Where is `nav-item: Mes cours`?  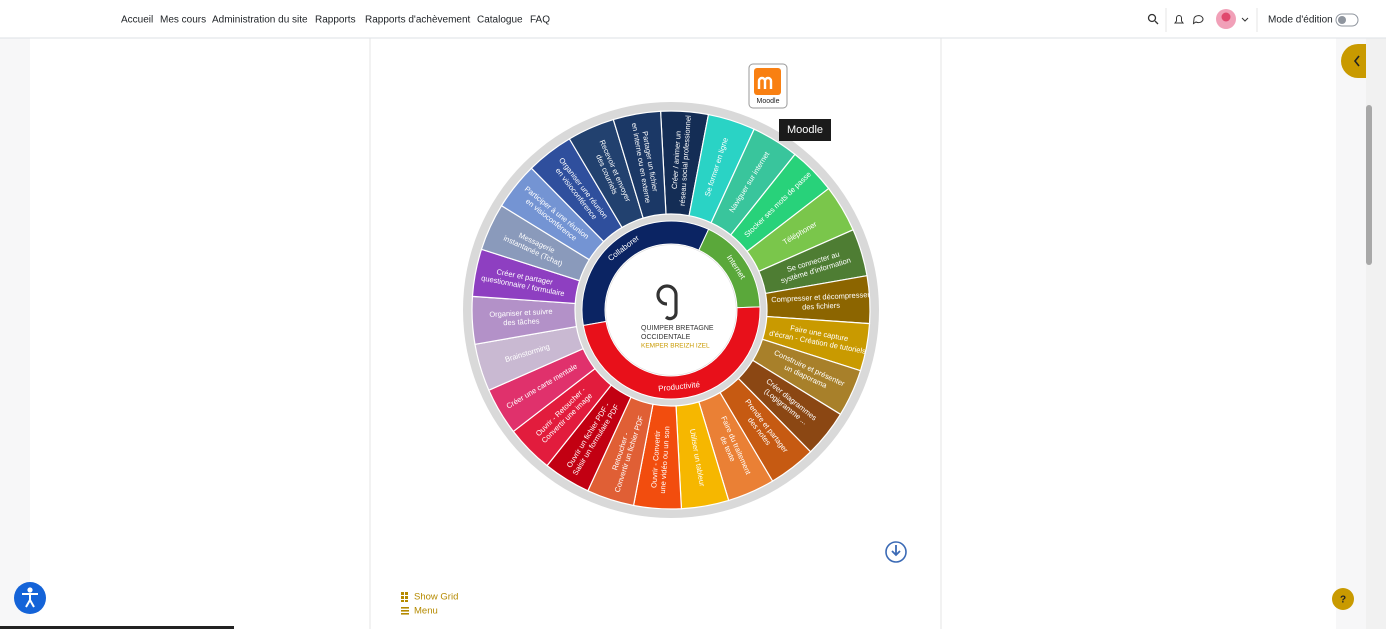 nav-item: Mes cours is located at coordinates (183, 20).